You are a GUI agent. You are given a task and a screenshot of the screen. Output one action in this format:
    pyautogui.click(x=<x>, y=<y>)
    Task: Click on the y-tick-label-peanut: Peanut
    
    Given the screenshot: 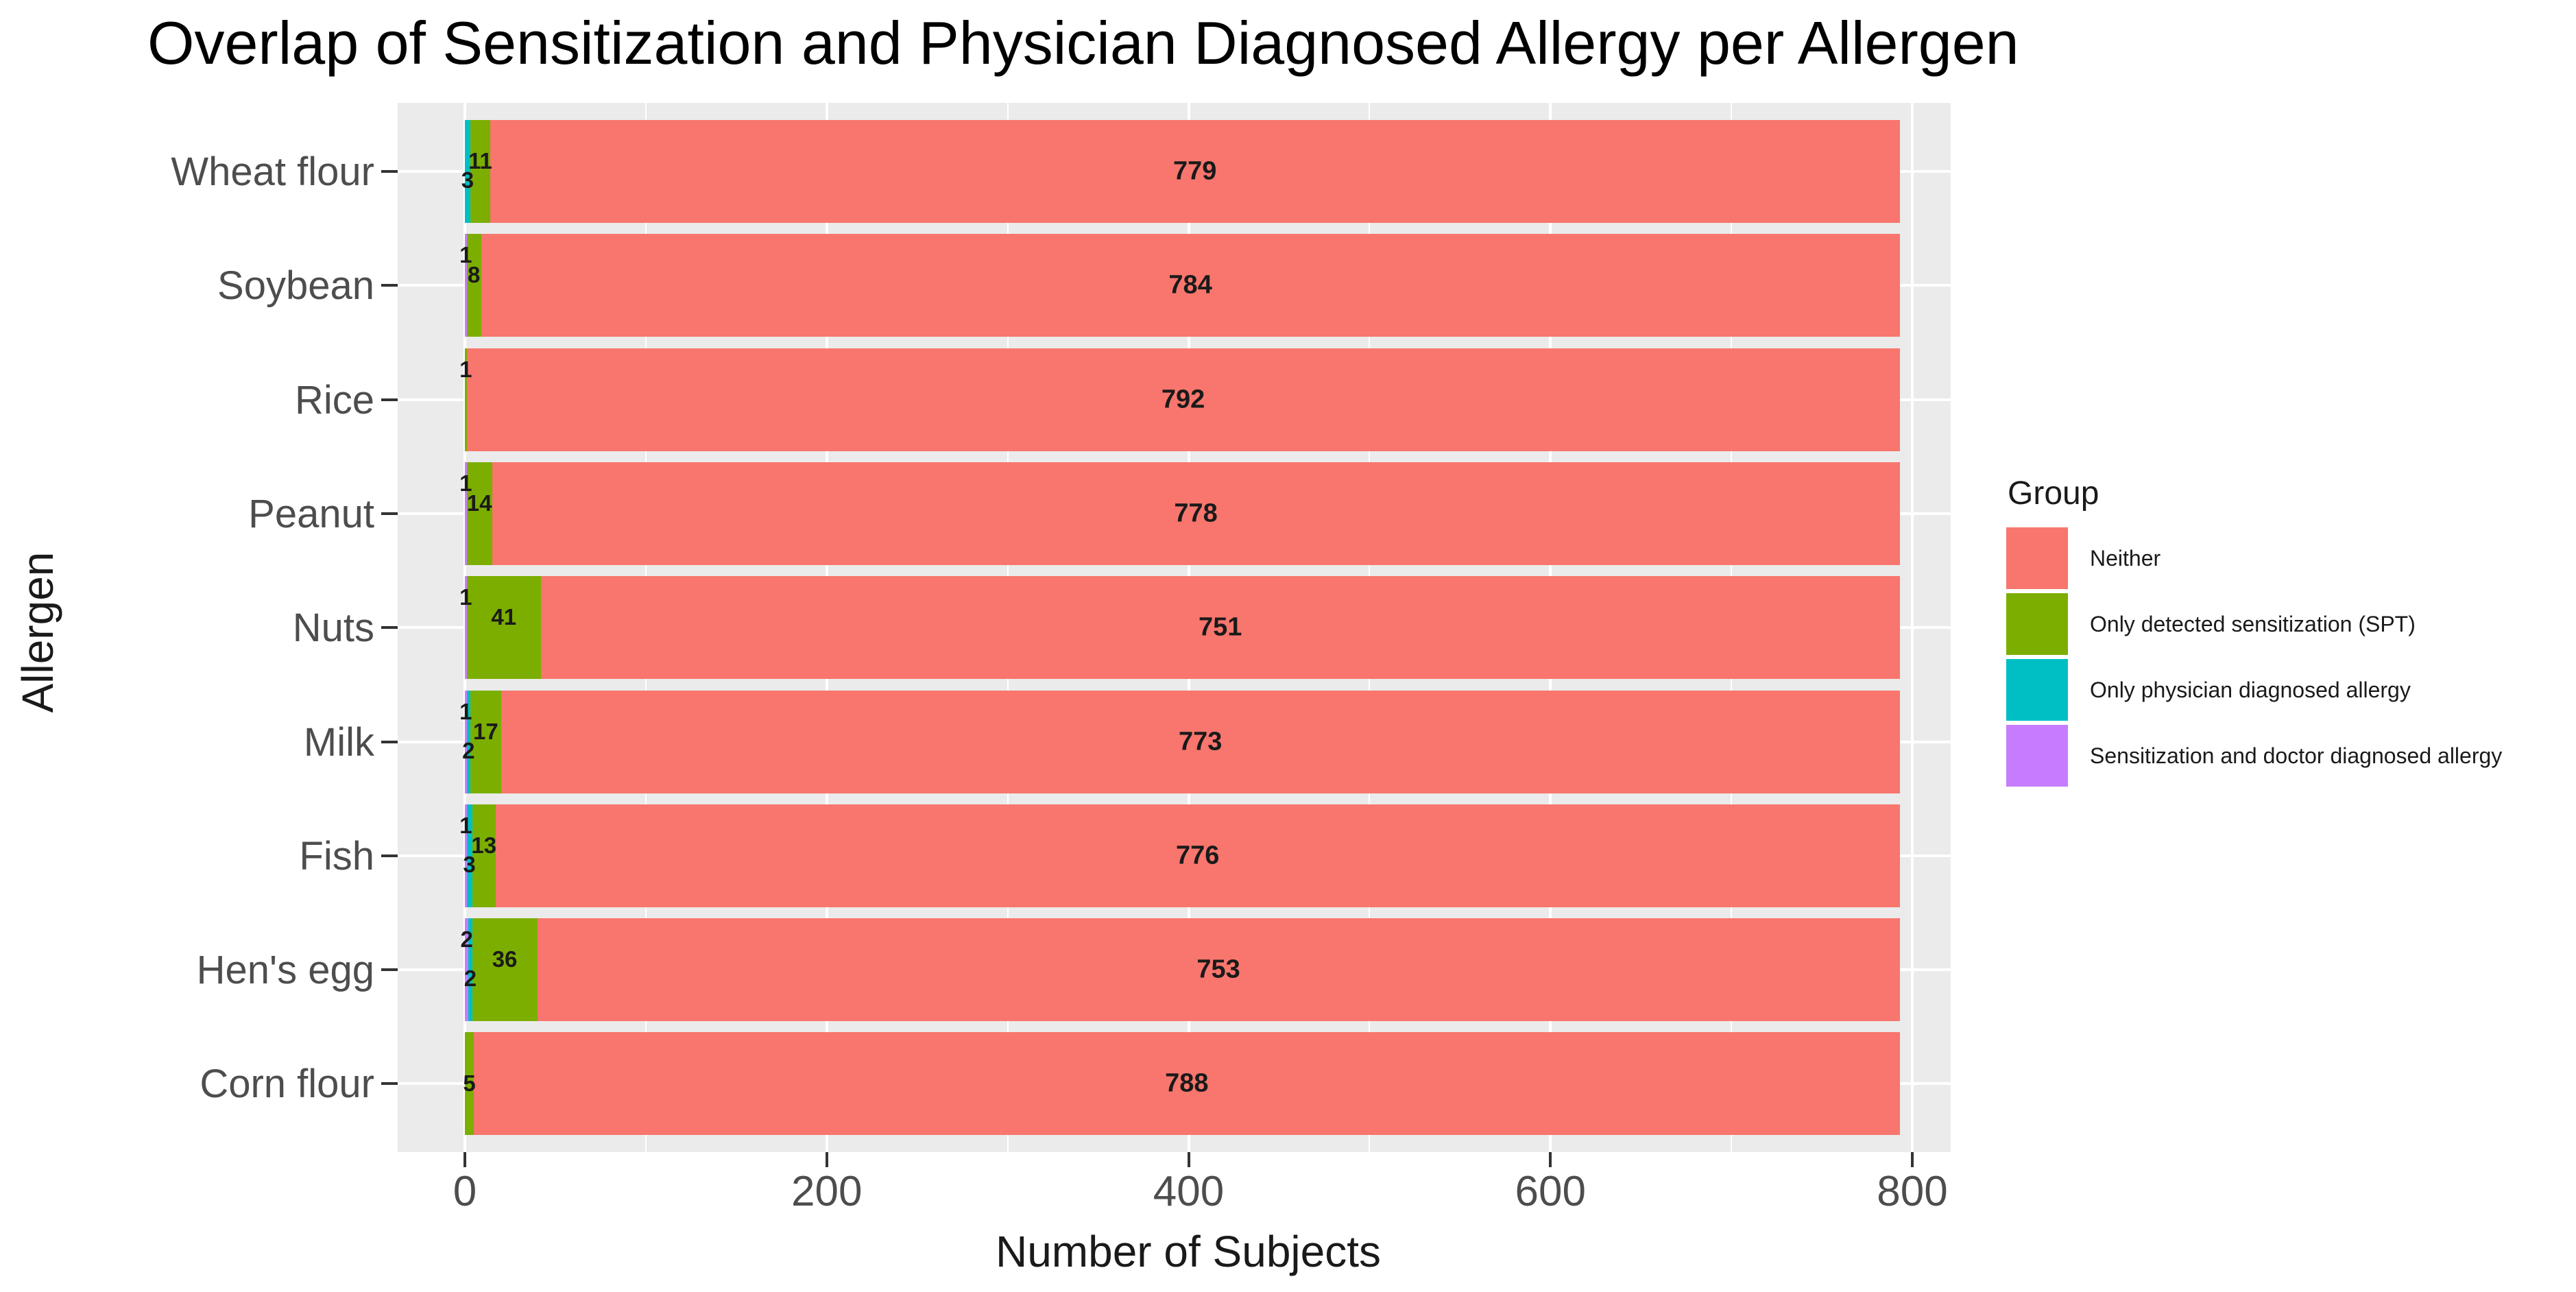 What is the action you would take?
    pyautogui.click(x=311, y=513)
    